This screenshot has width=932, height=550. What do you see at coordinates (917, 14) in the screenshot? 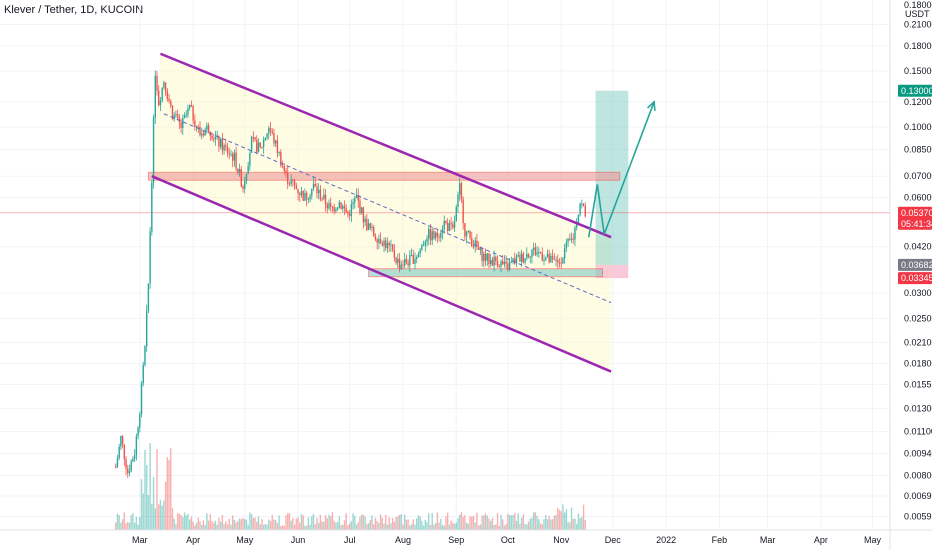
I see `currency-label: USDT` at bounding box center [917, 14].